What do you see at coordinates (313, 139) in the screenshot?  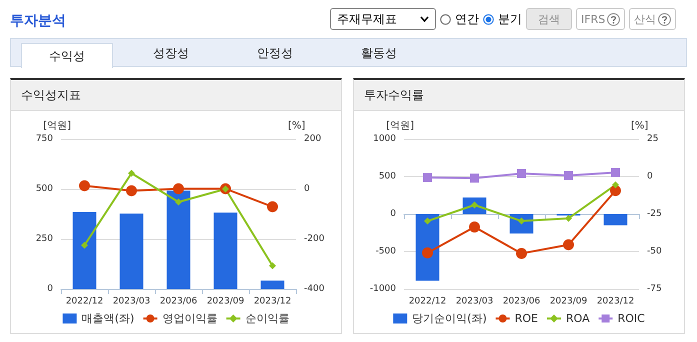 I see `y2-tick-label: 200` at bounding box center [313, 139].